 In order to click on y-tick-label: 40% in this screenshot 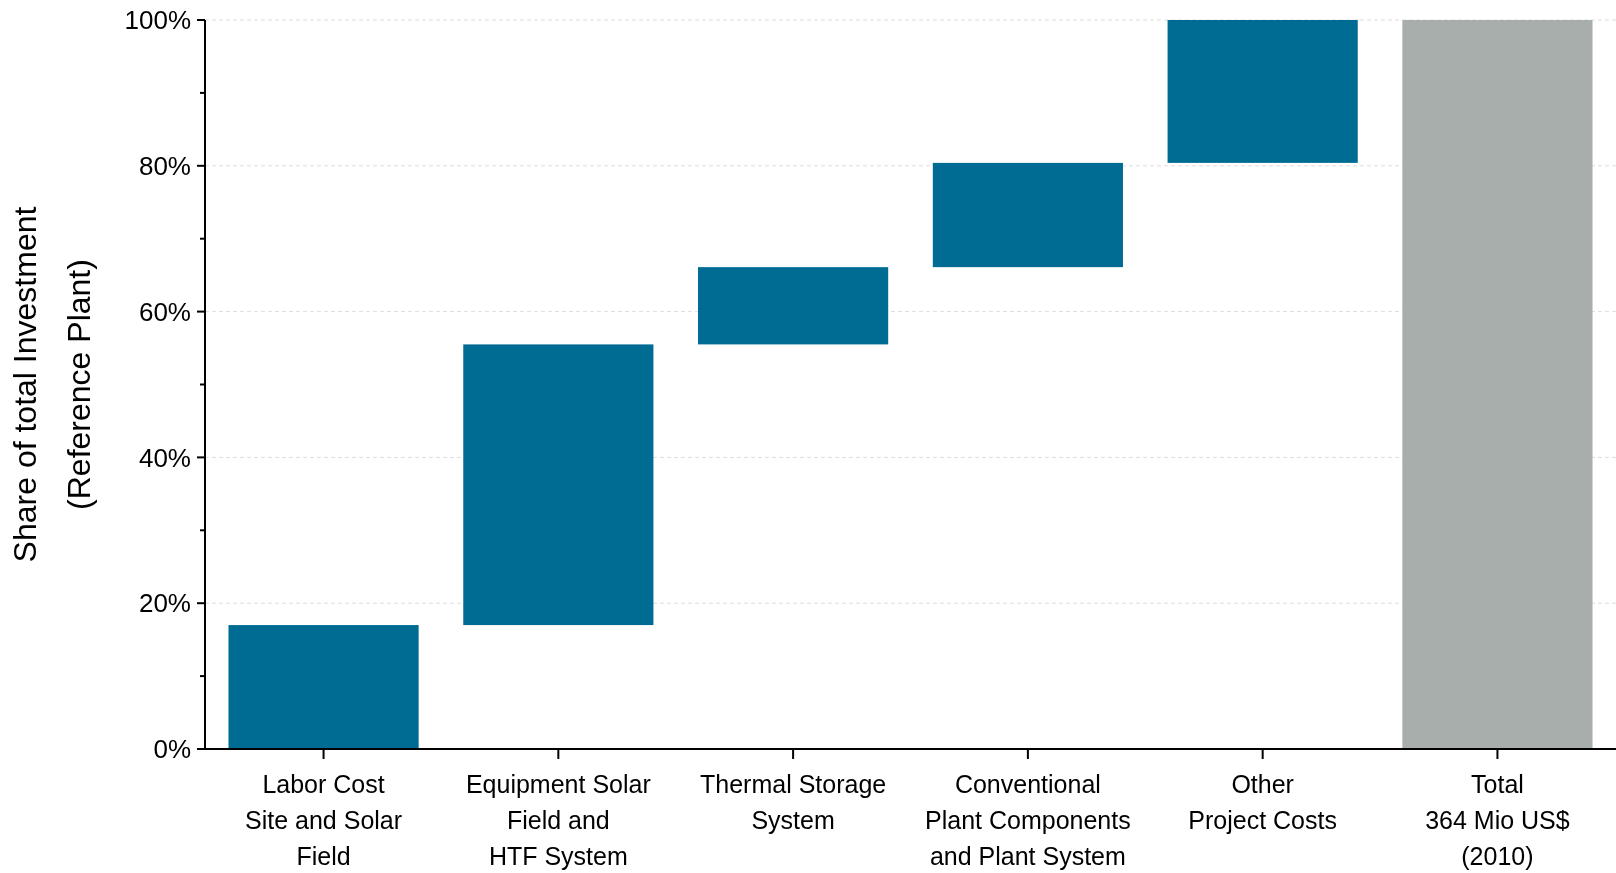, I will do `click(164, 457)`.